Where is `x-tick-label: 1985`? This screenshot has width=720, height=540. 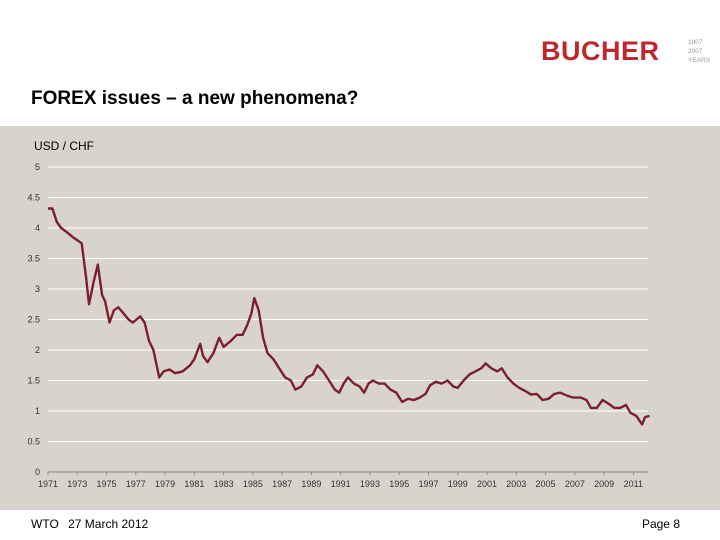
x-tick-label: 1985 is located at coordinates (253, 484).